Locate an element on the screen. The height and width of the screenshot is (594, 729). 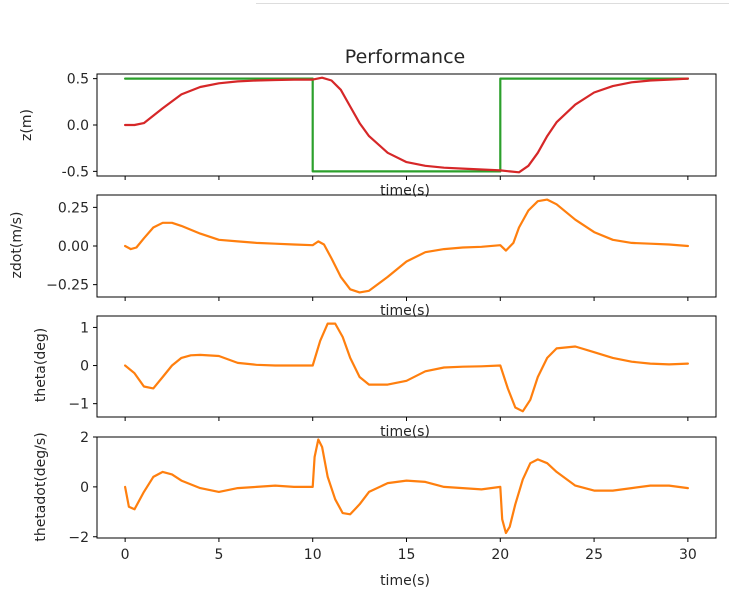
z-ytick-label: 0.0 is located at coordinates (78, 126).